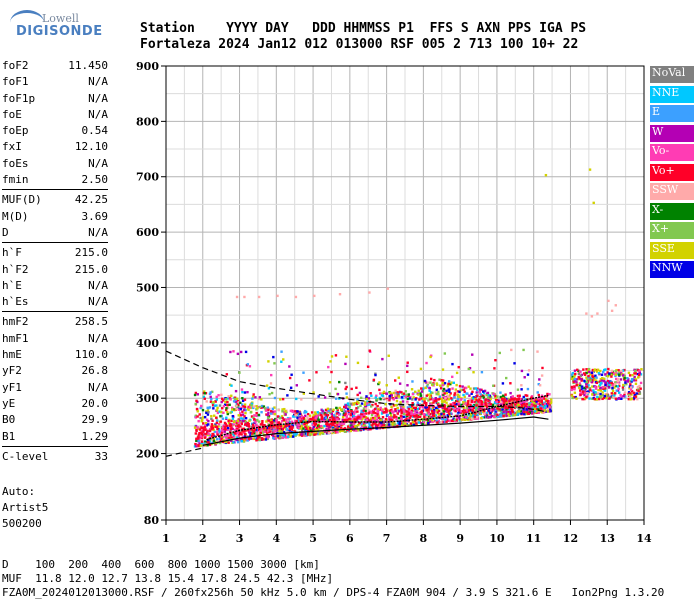 The width and height of the screenshot is (700, 600). I want to click on y-tick-label: 600, so click(147, 232).